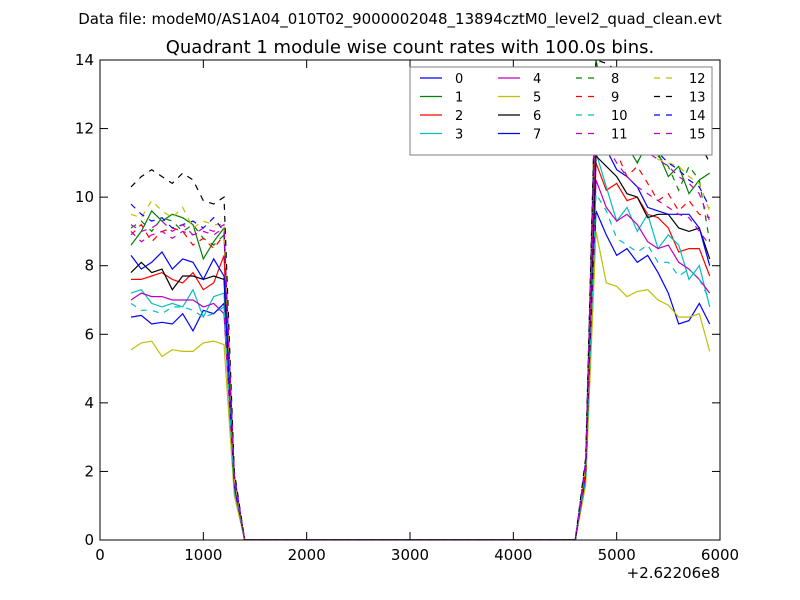  I want to click on y-tick-label: 14, so click(84, 60).